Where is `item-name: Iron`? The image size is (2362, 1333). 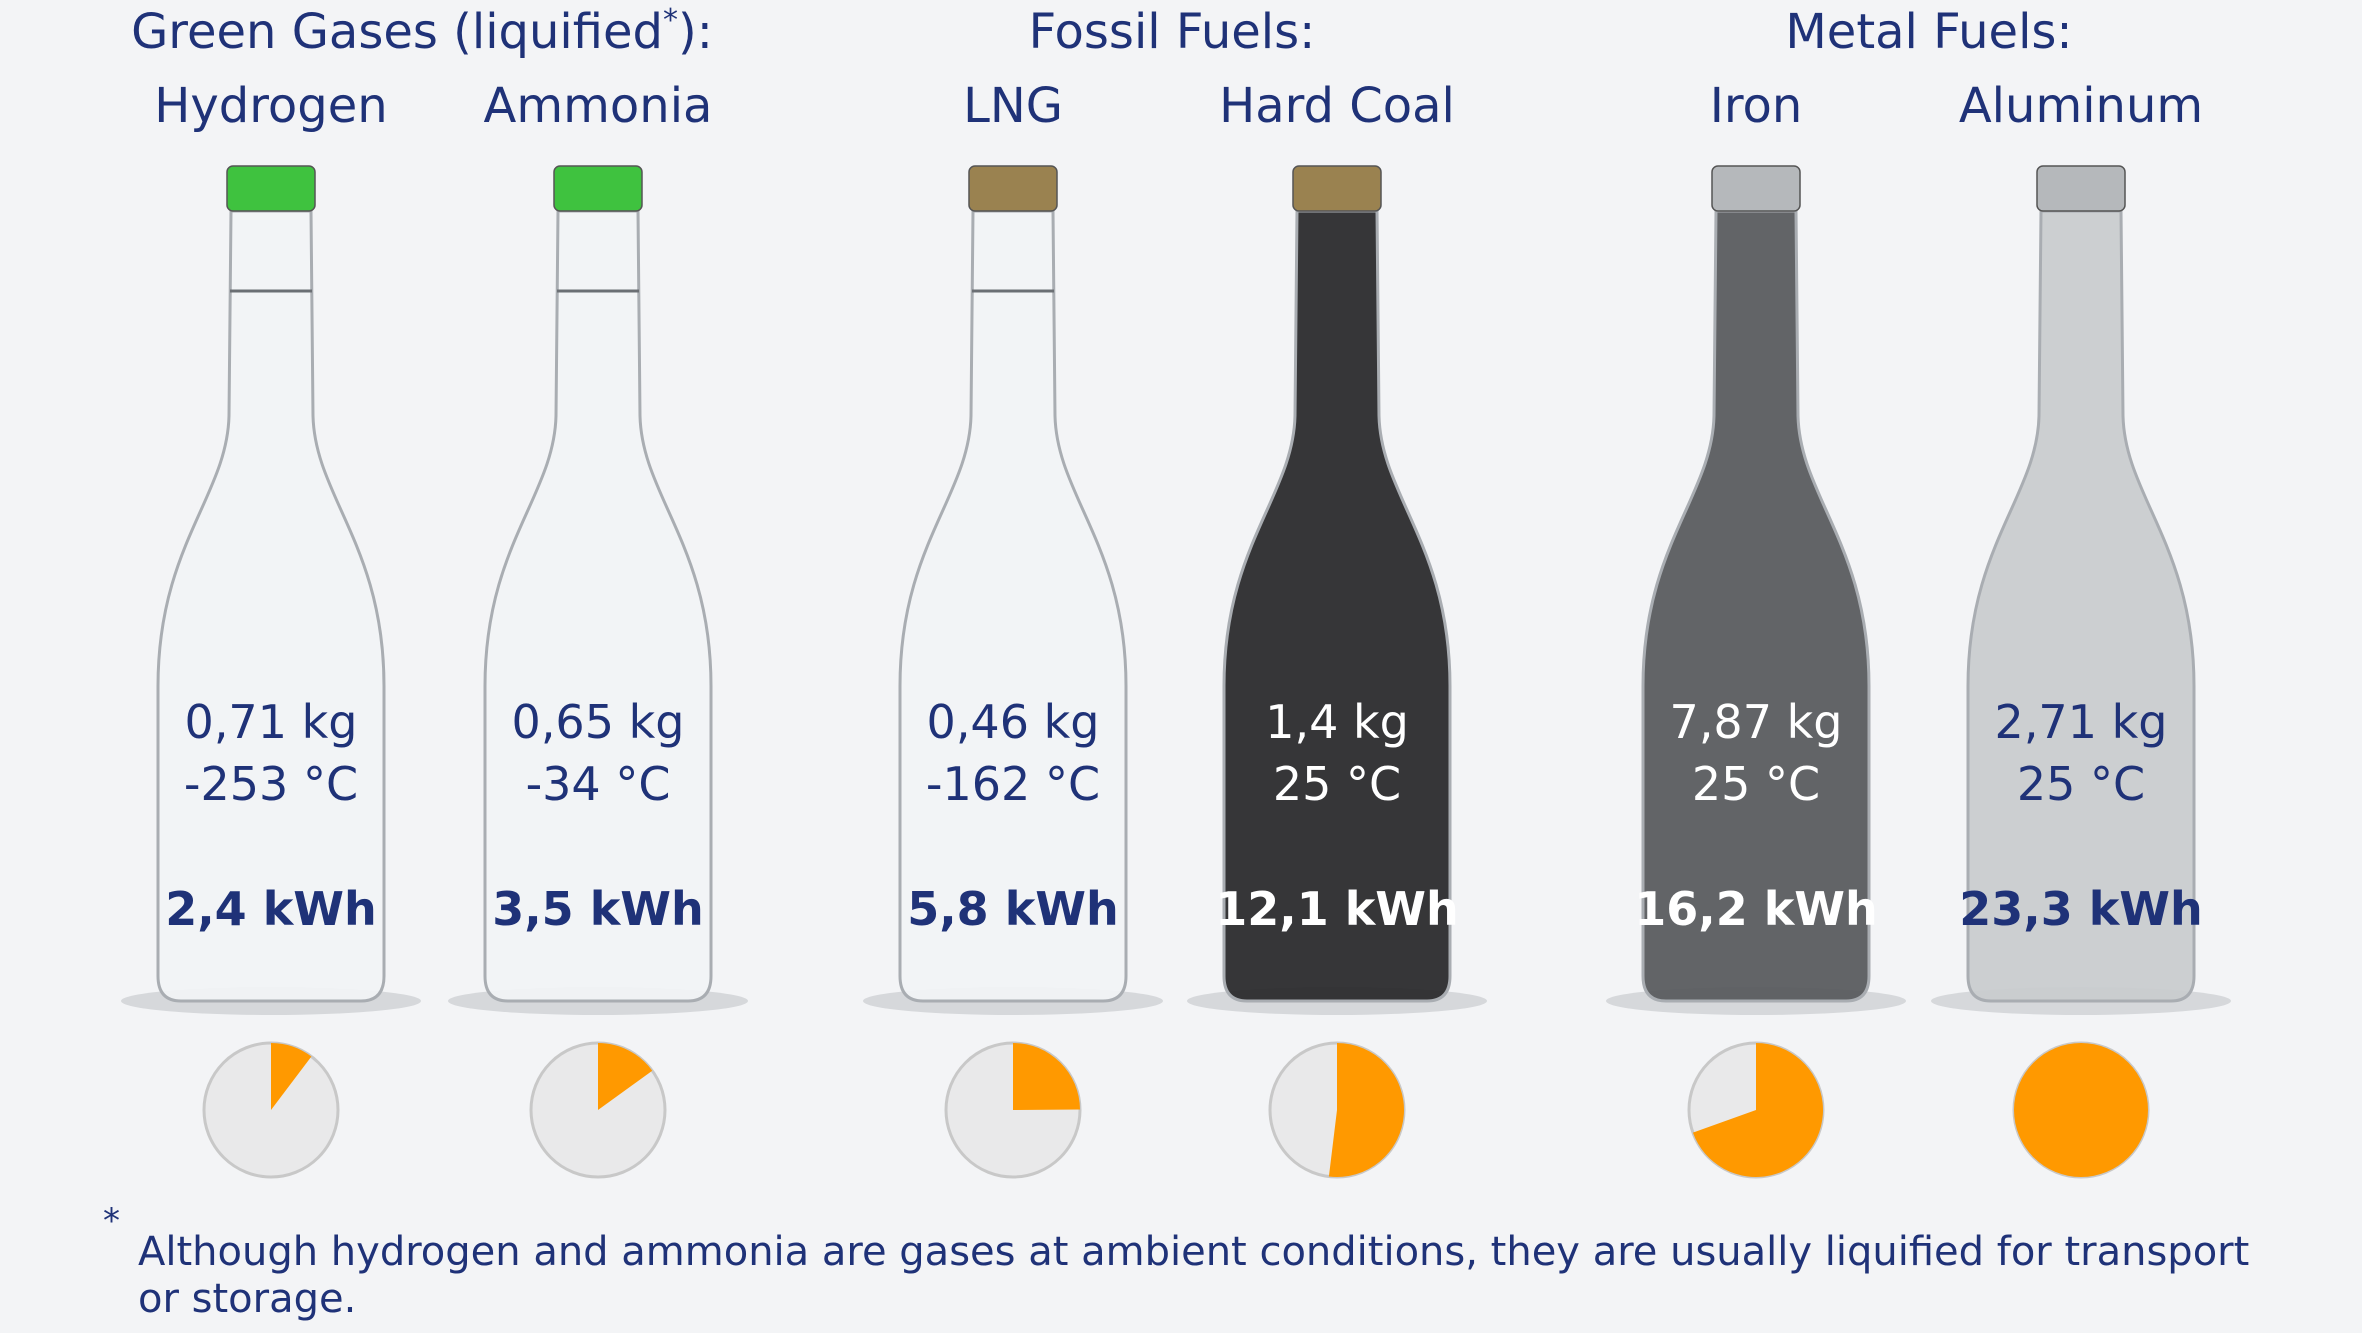 item-name: Iron is located at coordinates (1756, 106).